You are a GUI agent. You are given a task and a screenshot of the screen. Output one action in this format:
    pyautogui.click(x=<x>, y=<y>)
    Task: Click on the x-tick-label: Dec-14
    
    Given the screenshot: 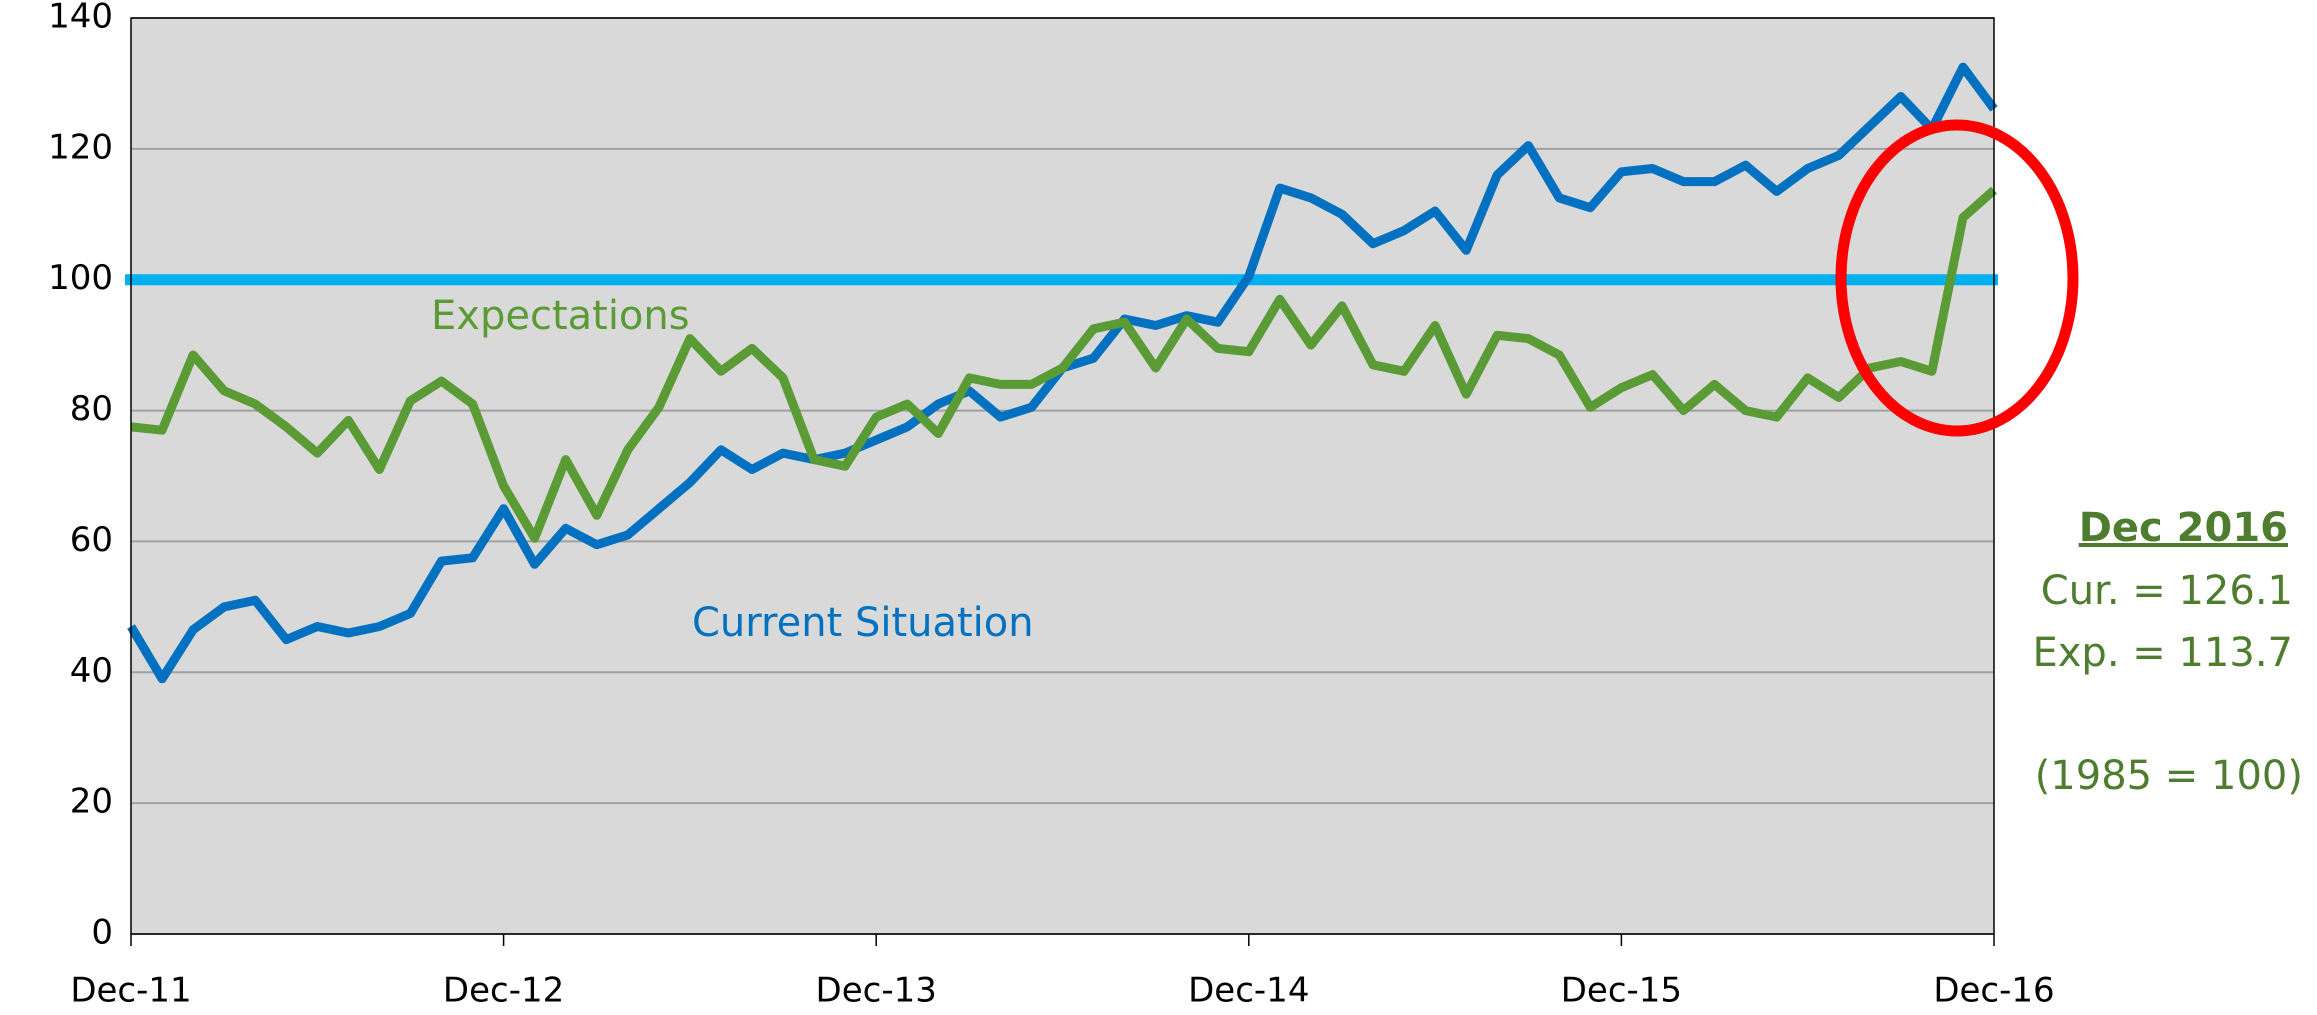 What is the action you would take?
    pyautogui.click(x=1248, y=991)
    